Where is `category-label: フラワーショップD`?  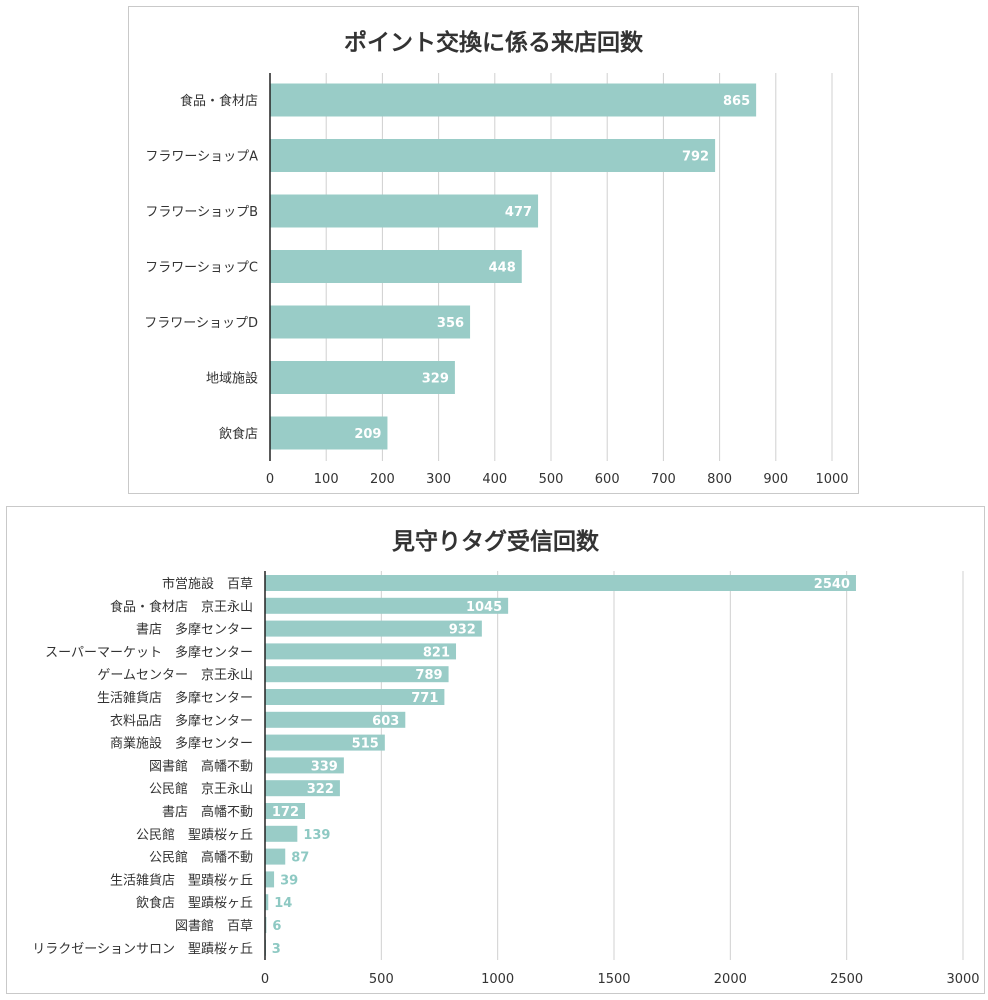
category-label: フラワーショップD is located at coordinates (201, 323).